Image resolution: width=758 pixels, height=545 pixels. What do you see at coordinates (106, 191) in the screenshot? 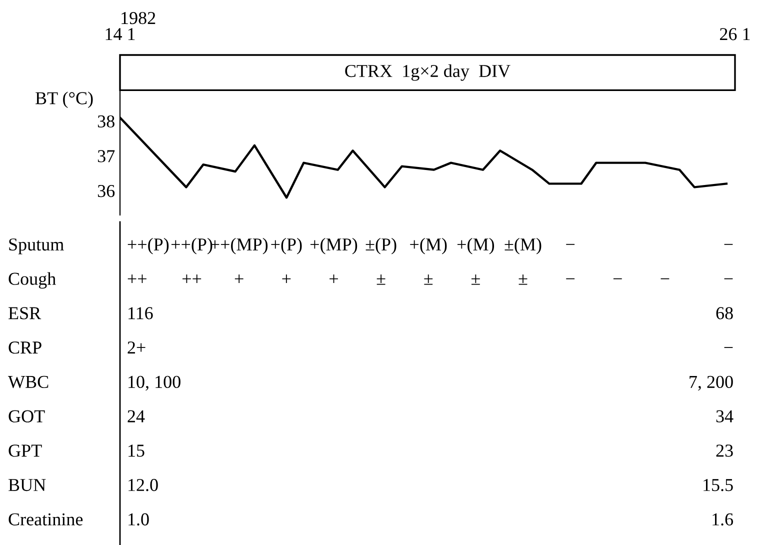
I see `y-tick-label: 36` at bounding box center [106, 191].